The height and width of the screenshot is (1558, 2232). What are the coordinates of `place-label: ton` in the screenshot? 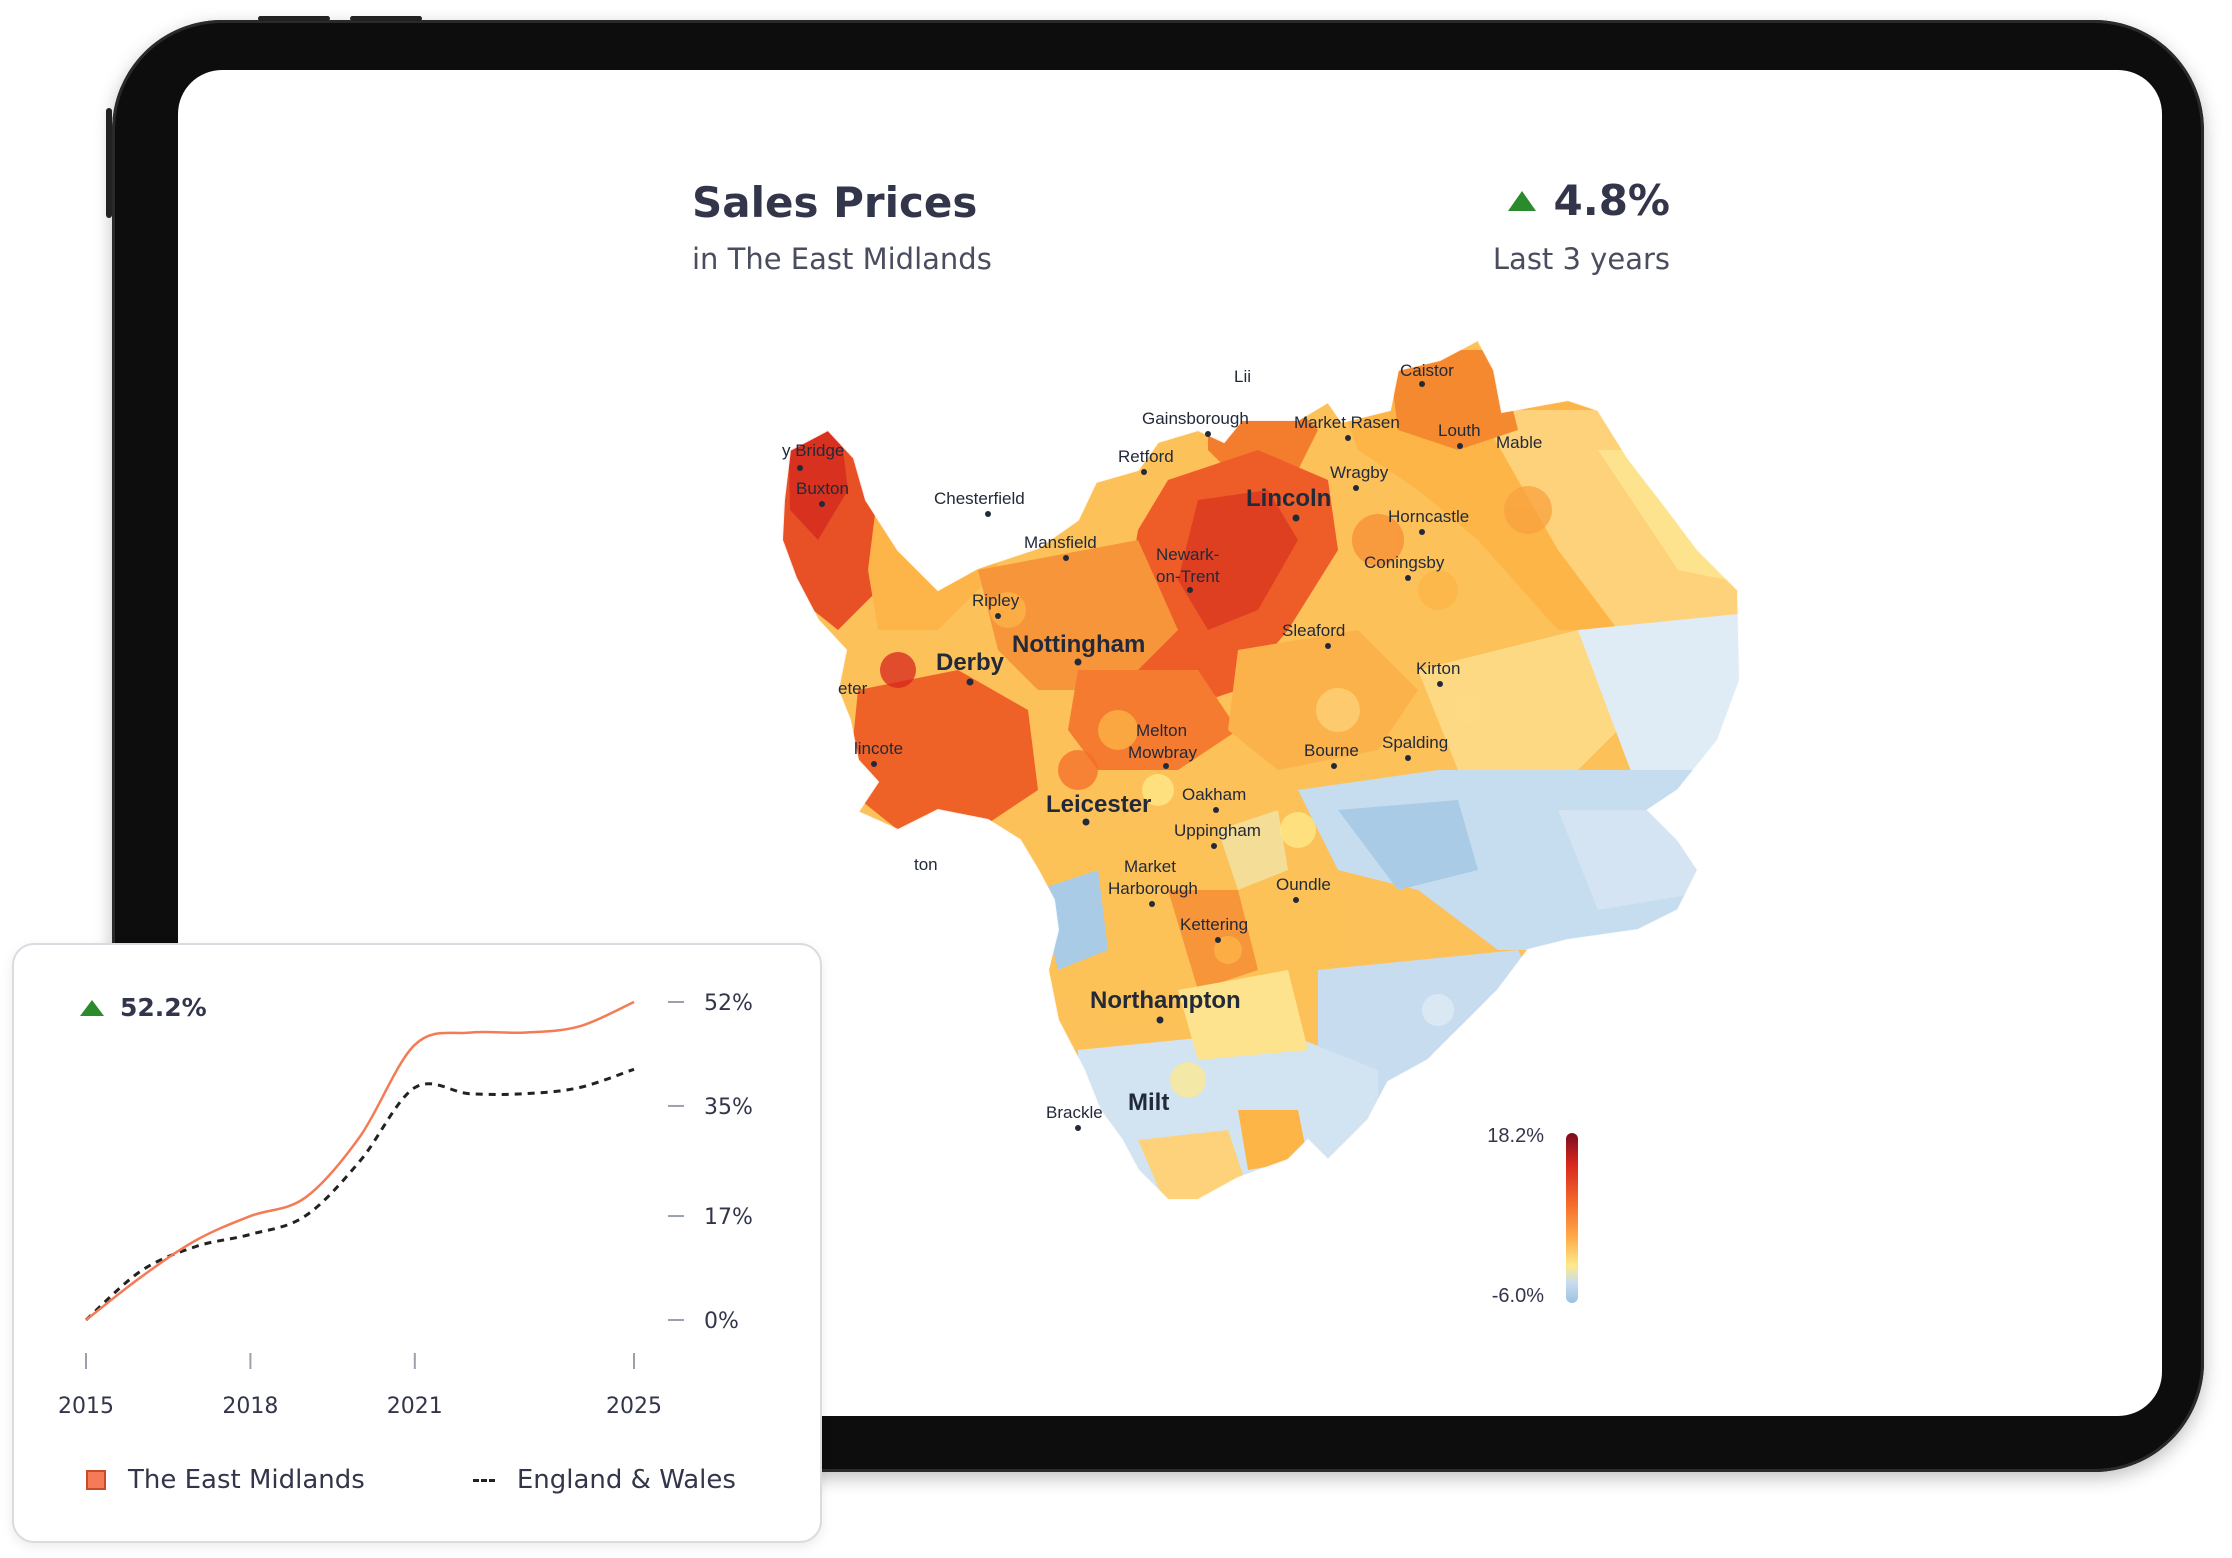 It's located at (926, 864).